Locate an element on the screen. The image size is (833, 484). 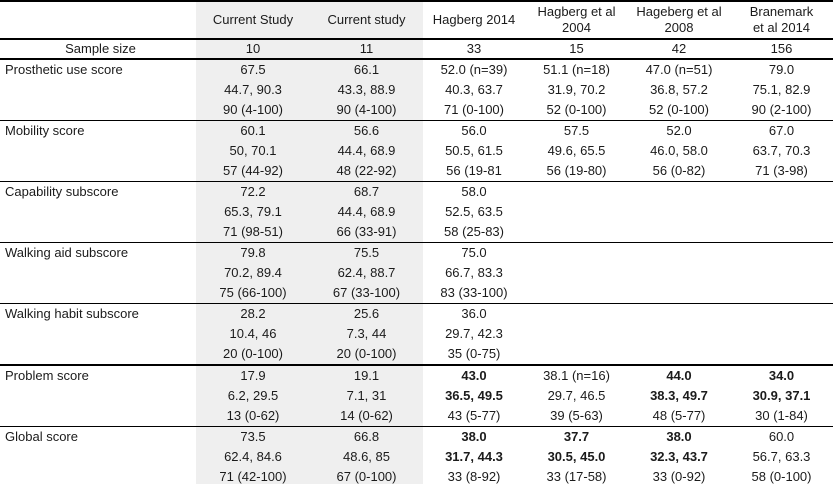
cell-line: 60.0 is located at coordinates (781, 436).